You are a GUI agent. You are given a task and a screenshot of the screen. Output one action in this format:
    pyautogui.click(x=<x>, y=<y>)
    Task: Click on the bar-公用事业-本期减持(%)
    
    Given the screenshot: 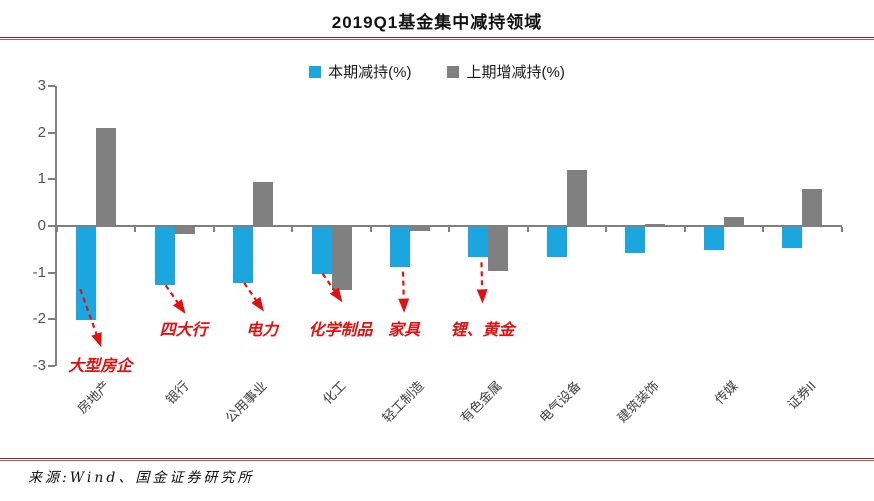 What is the action you would take?
    pyautogui.click(x=243, y=255)
    